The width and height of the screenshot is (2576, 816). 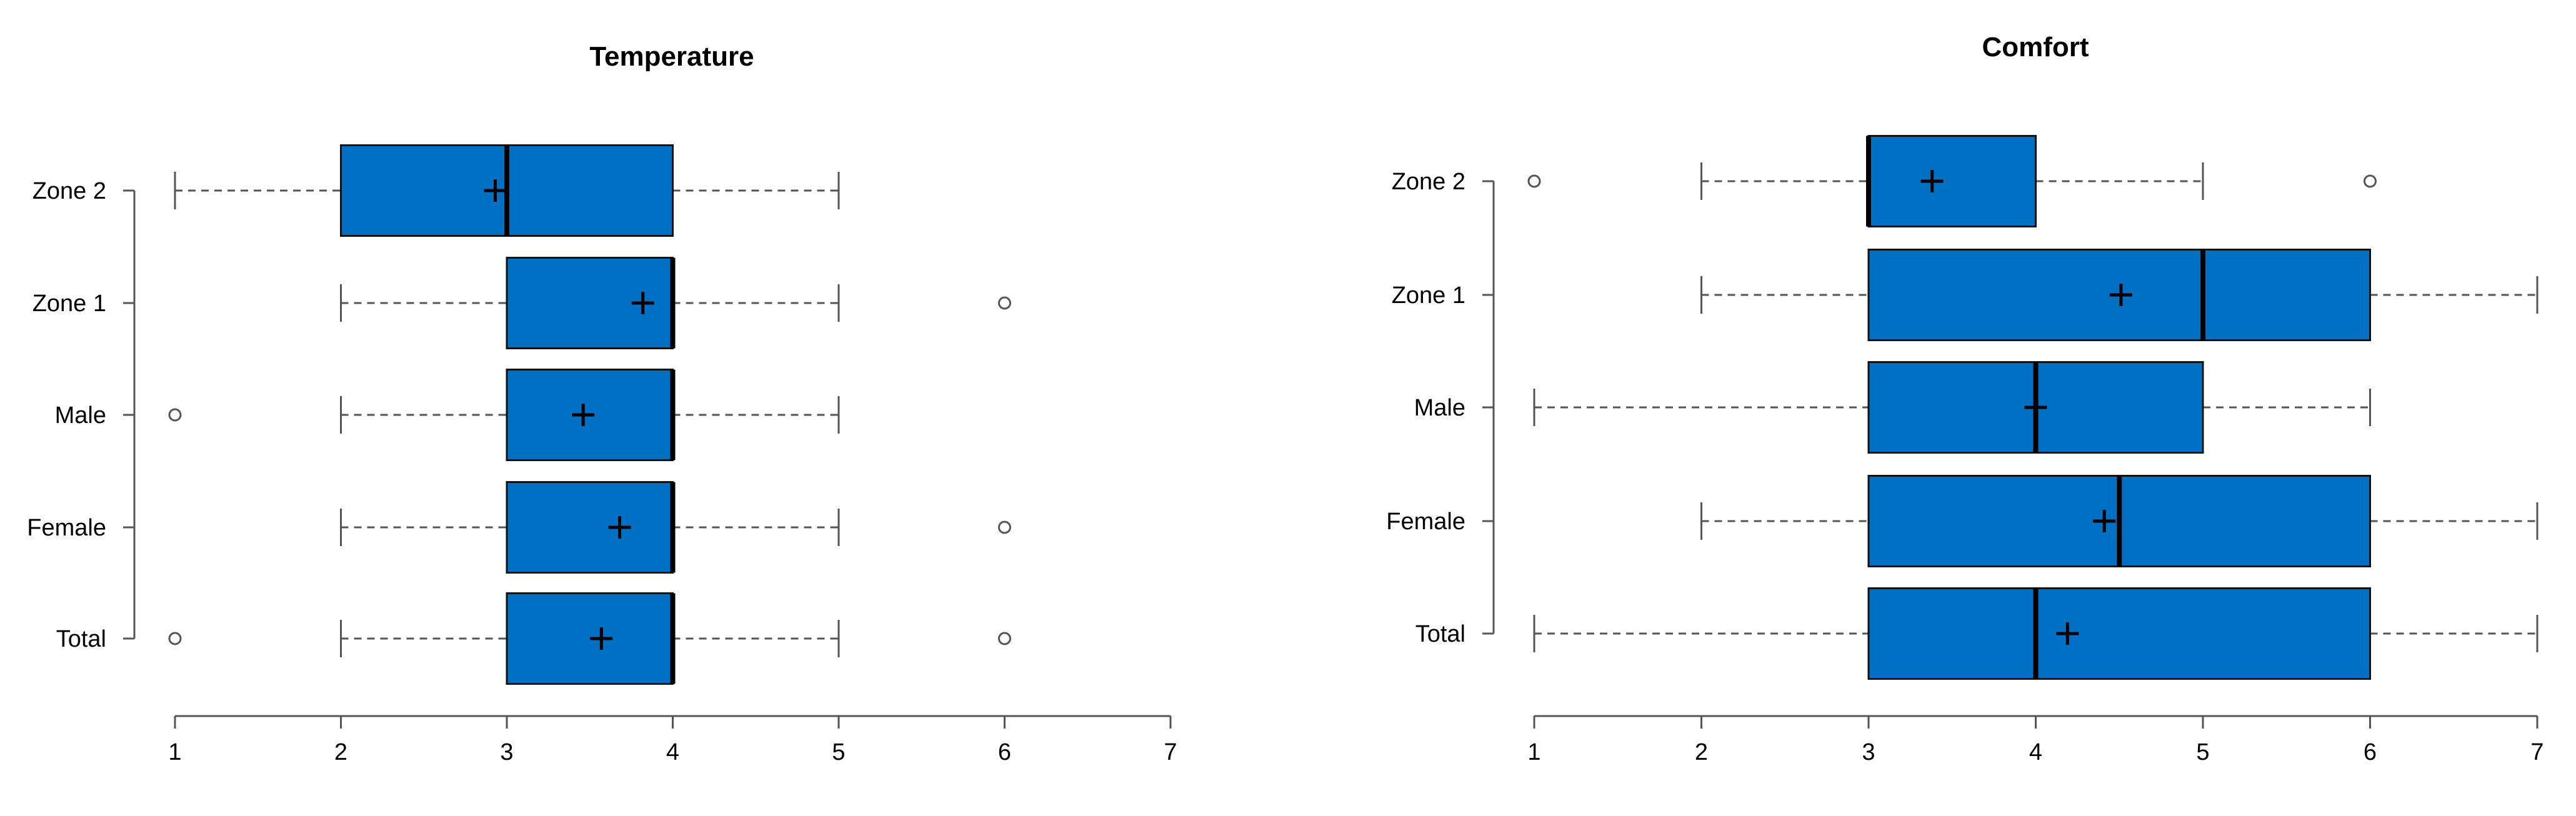 What do you see at coordinates (671, 57) in the screenshot?
I see `chart-title: Temperature` at bounding box center [671, 57].